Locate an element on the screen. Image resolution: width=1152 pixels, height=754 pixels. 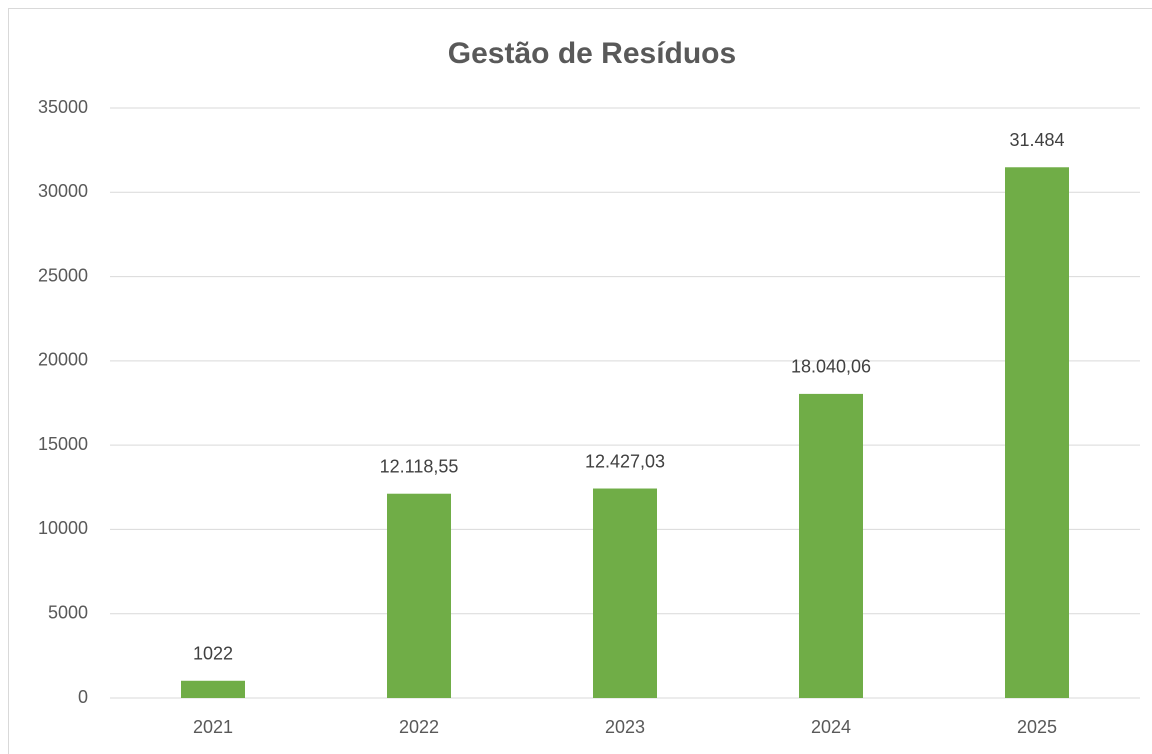
x-tick-label: 2024 is located at coordinates (831, 727).